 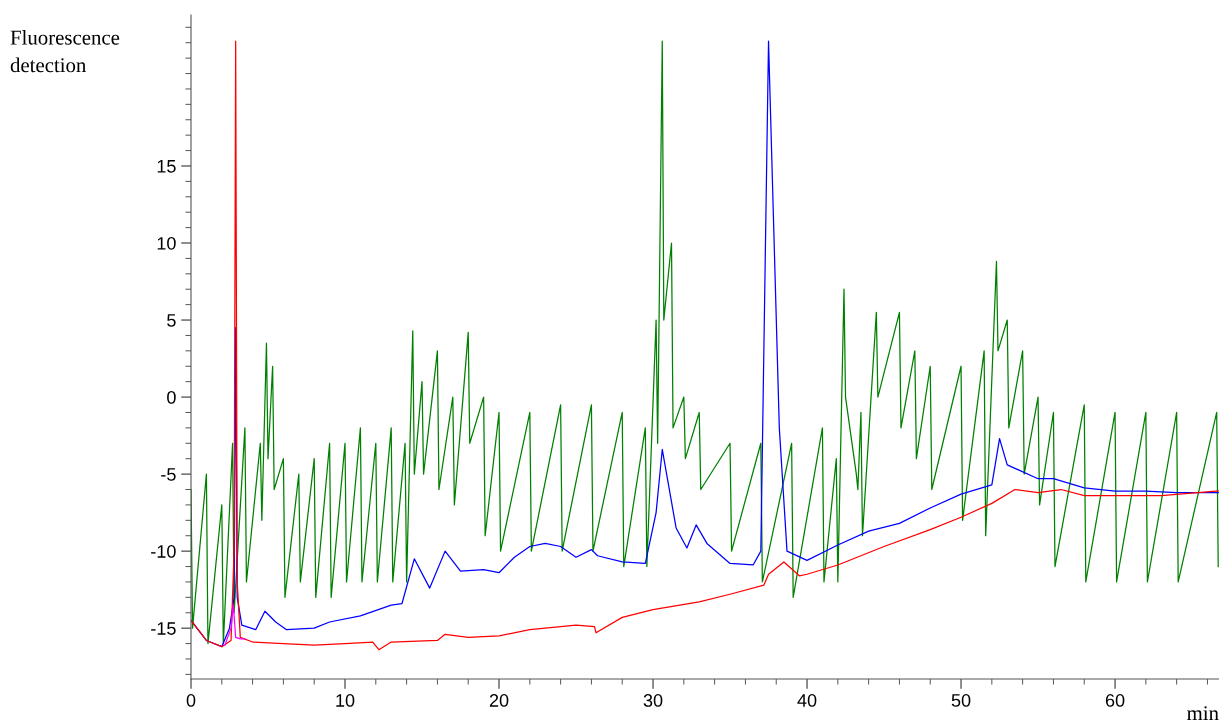 I want to click on y-axis-title: Fluorescence detection, so click(x=65, y=51).